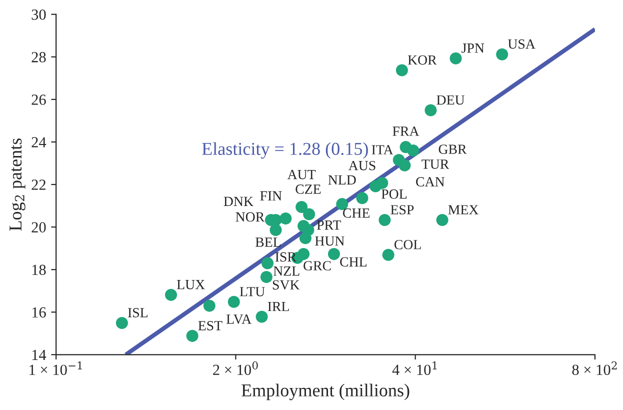 Image resolution: width=623 pixels, height=410 pixels. What do you see at coordinates (210, 325) in the screenshot?
I see `annotation: EST` at bounding box center [210, 325].